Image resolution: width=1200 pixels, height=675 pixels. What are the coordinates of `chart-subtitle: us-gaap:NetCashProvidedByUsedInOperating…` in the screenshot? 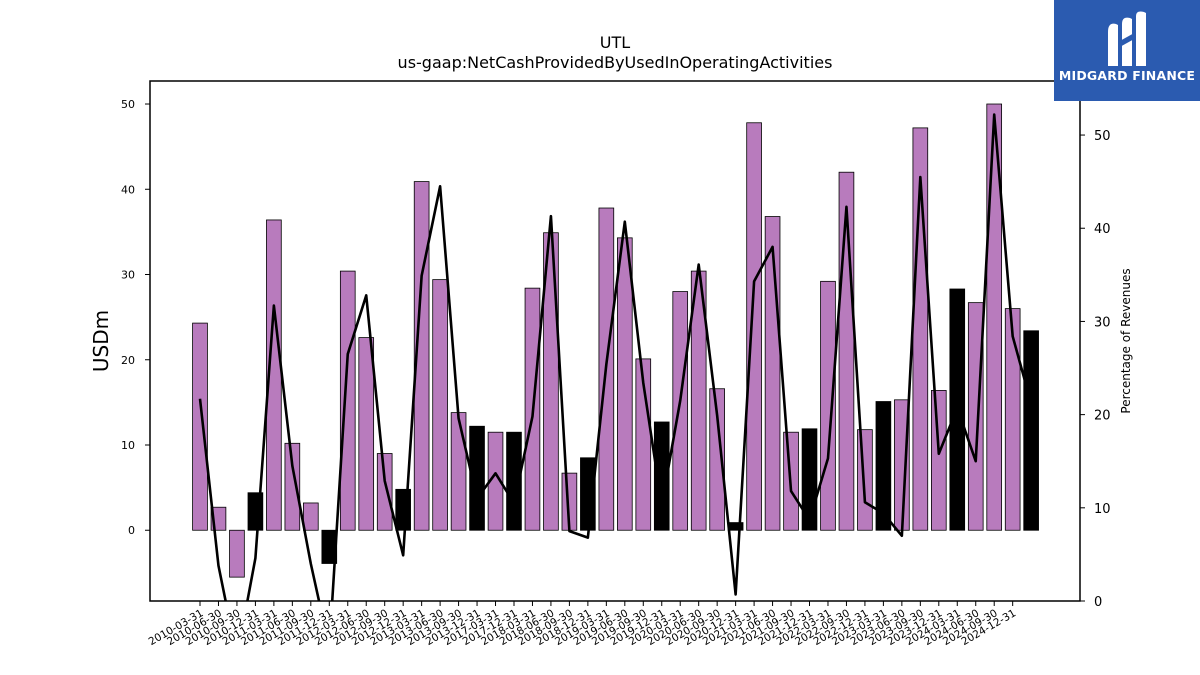 It's located at (615, 62).